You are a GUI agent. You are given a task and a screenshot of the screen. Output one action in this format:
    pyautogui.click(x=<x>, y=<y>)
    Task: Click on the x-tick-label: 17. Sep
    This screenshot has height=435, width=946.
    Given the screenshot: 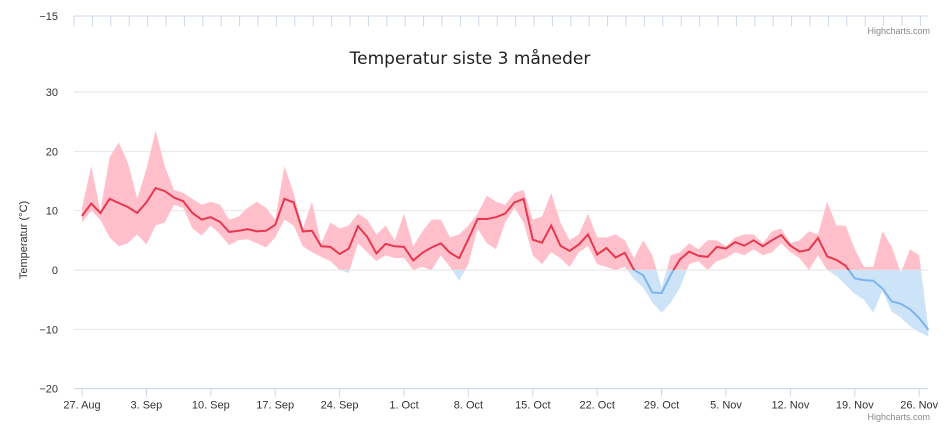 What is the action you would take?
    pyautogui.click(x=275, y=406)
    